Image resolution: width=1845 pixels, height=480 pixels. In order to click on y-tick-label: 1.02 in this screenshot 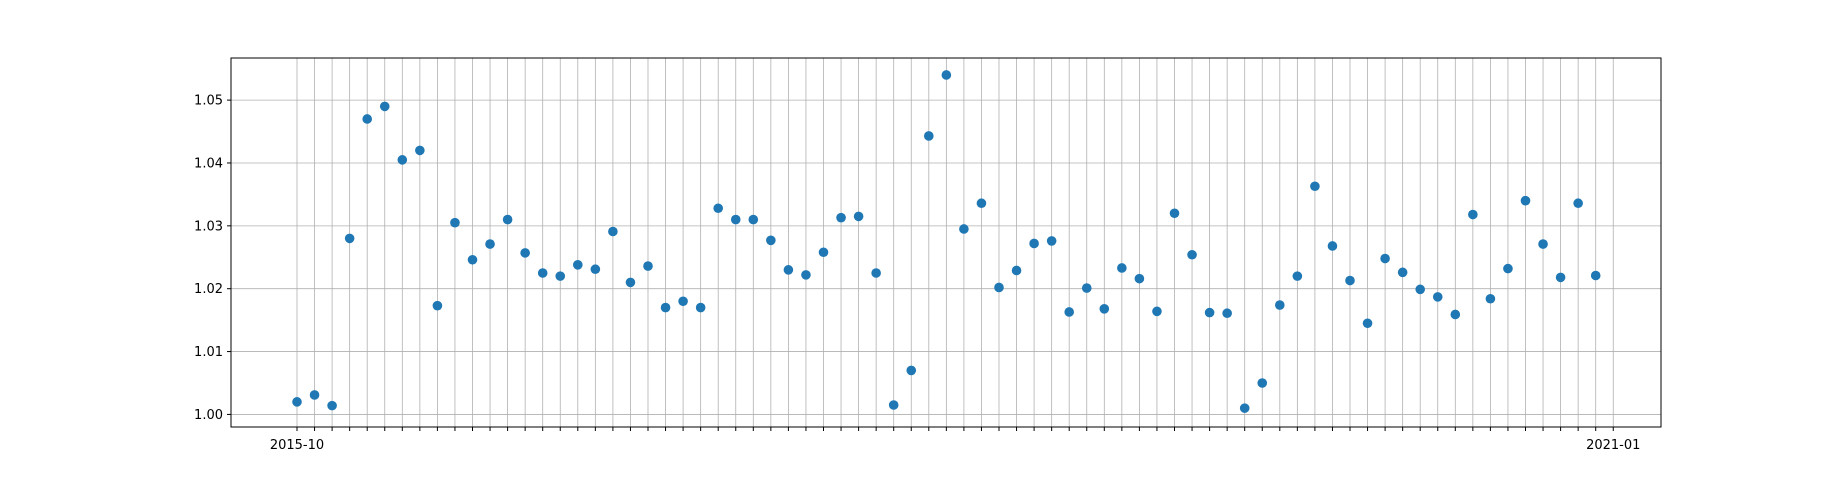, I will do `click(208, 289)`.